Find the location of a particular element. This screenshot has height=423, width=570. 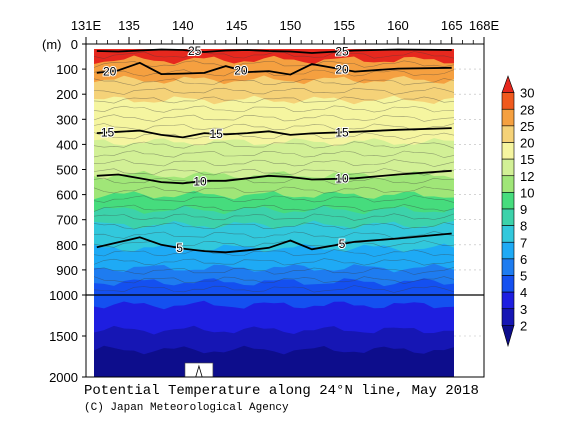

y-tick-label: 900 is located at coordinates (67, 270).